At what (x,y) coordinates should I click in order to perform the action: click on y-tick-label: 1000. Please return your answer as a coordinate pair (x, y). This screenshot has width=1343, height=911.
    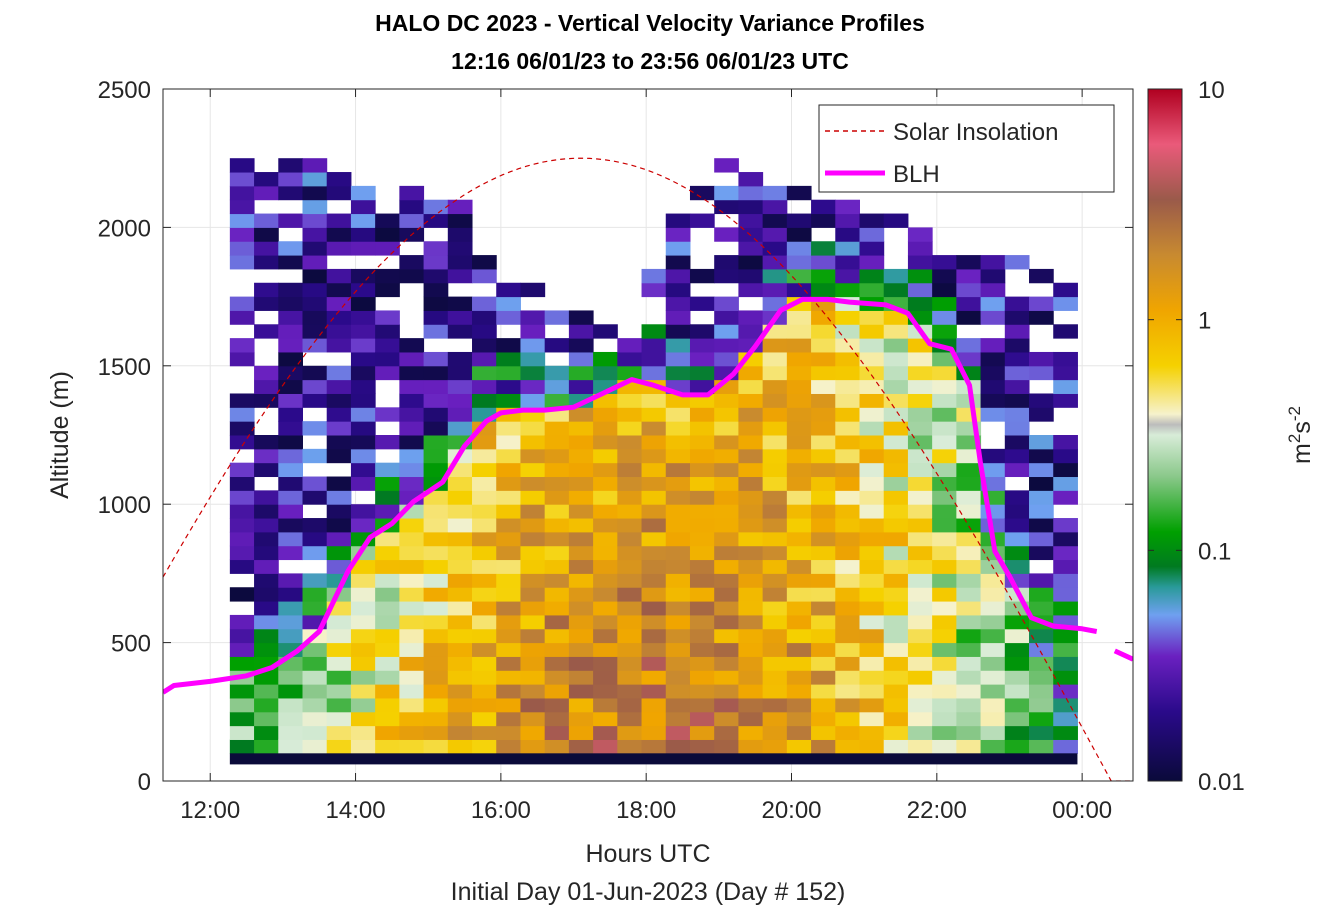
    Looking at the image, I should click on (124, 505).